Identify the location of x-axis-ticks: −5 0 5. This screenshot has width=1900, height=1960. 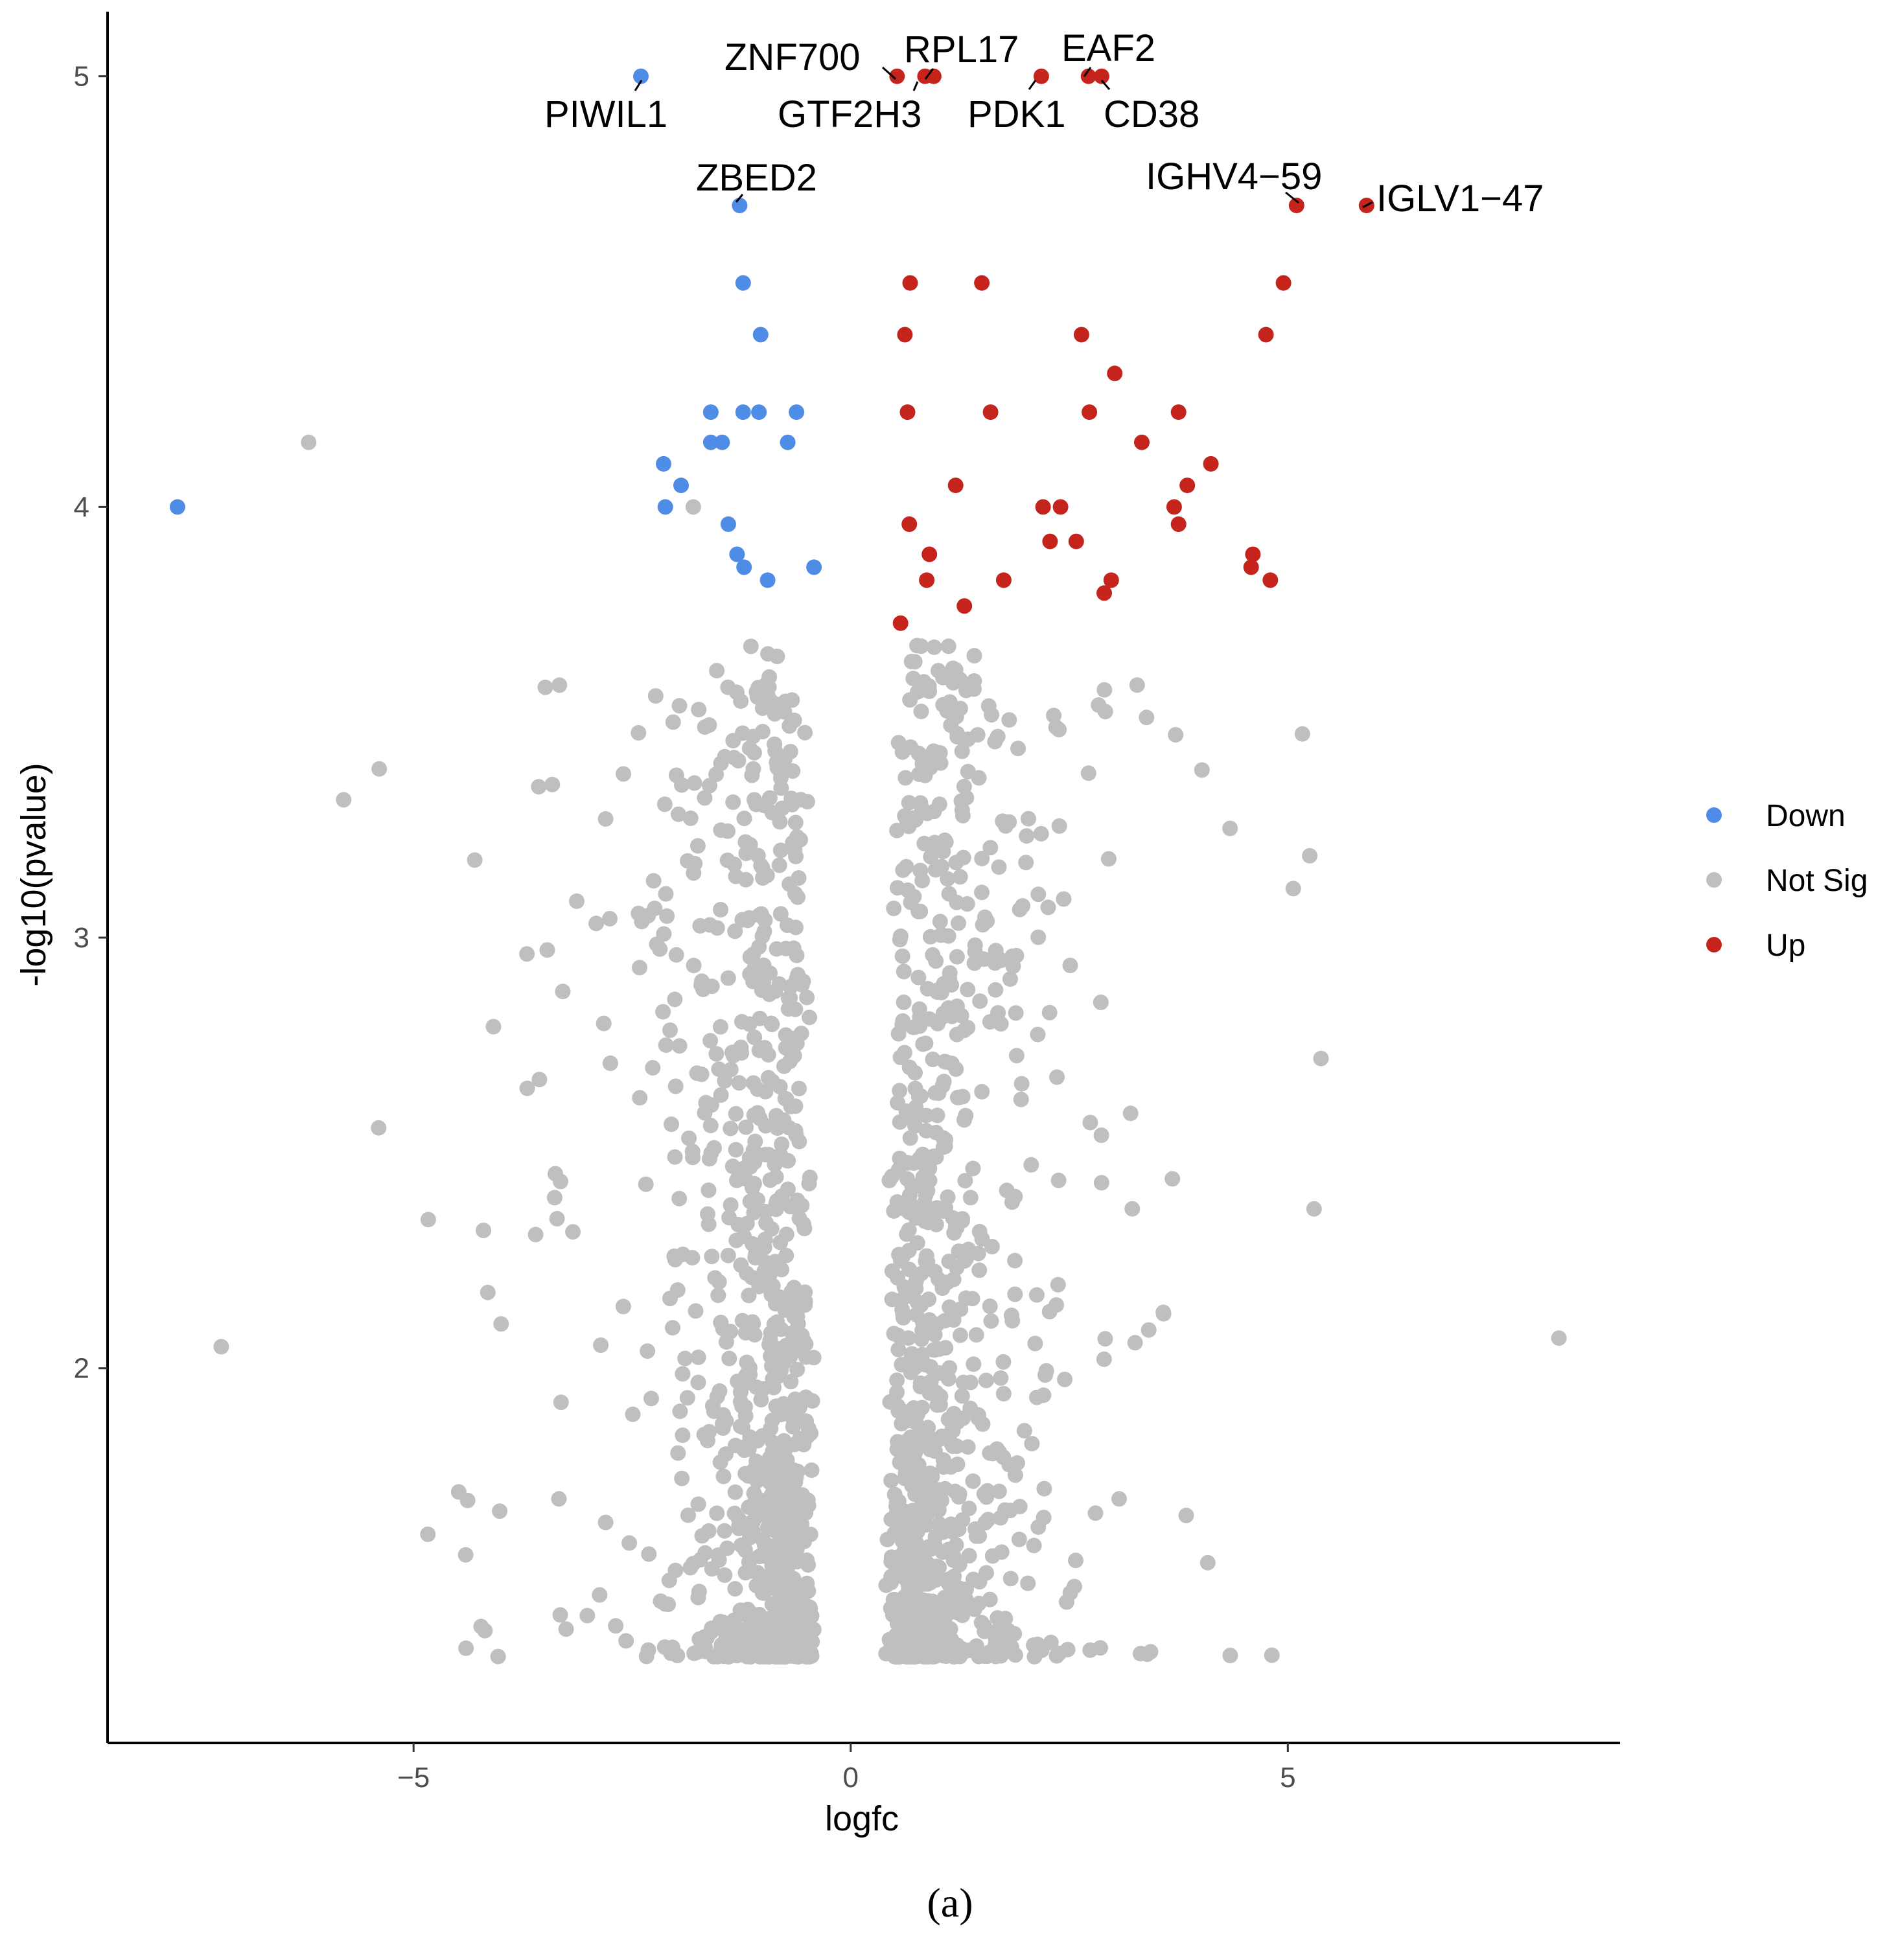
(846, 1768).